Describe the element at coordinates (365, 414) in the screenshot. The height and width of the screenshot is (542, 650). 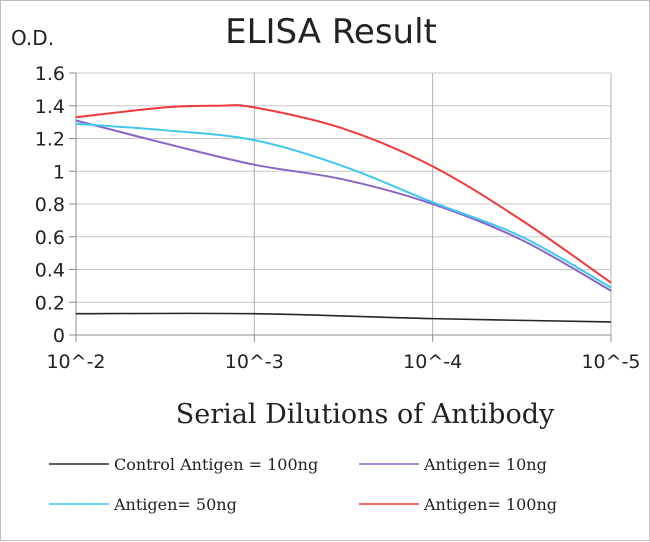
I see `x-axis-label: Serial Dilutions of Antibody` at that location.